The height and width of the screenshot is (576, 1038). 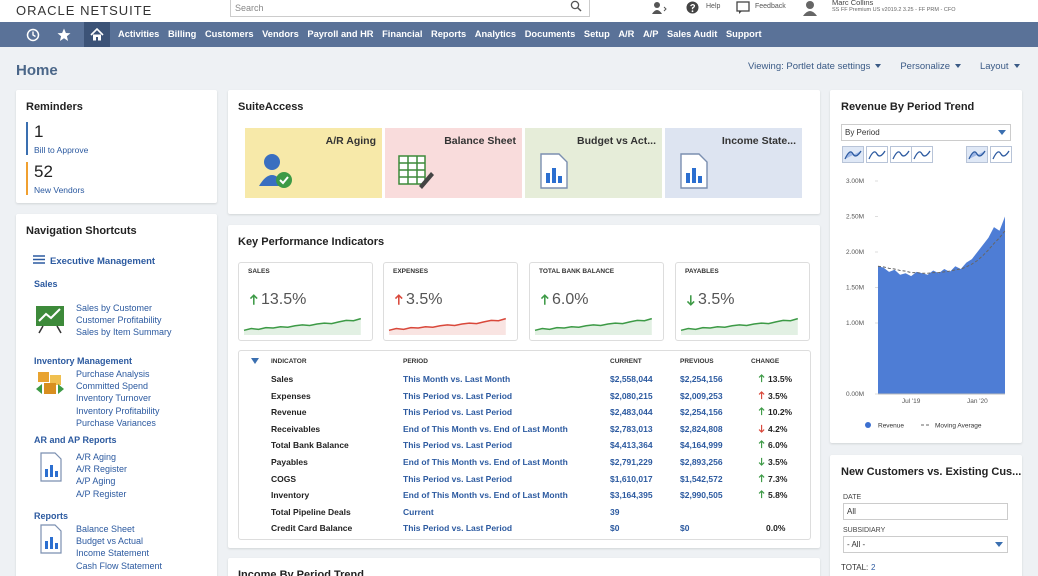 What do you see at coordinates (631, 495) in the screenshot?
I see `table-cell: $3,164,395` at bounding box center [631, 495].